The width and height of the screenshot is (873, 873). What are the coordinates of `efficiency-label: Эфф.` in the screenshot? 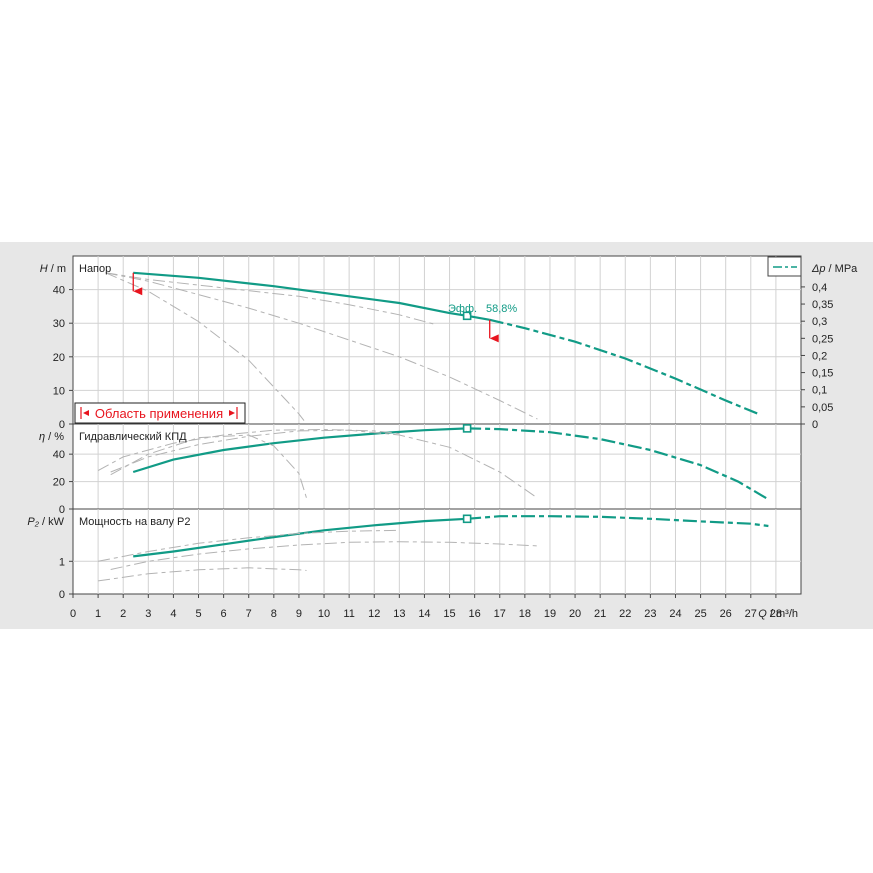 It's located at (462, 309).